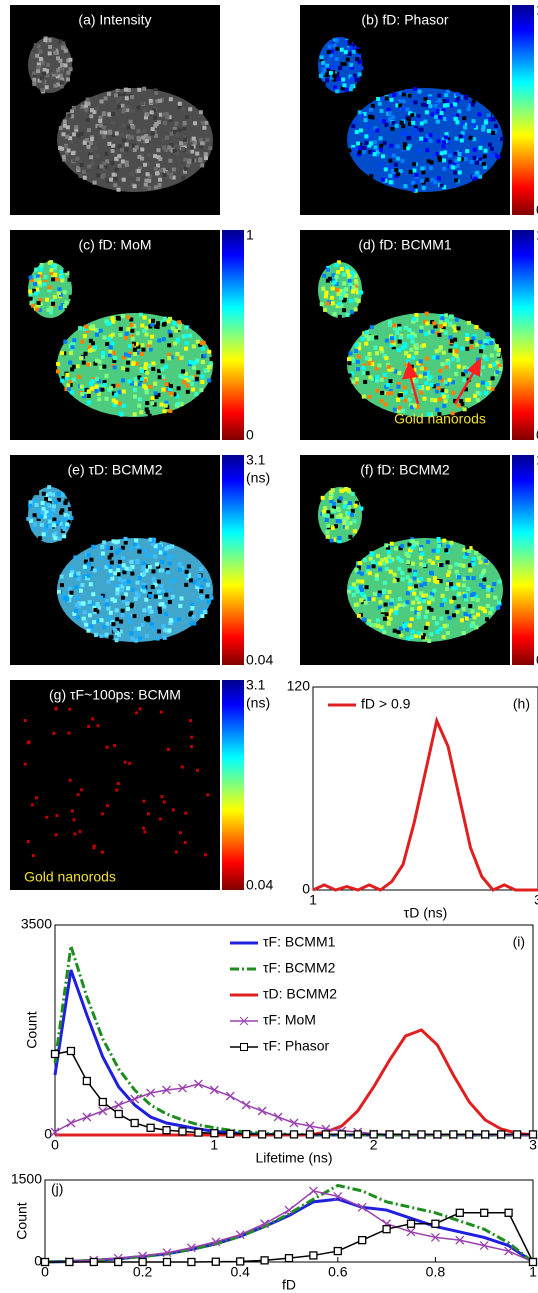 The height and width of the screenshot is (1293, 538). Describe the element at coordinates (57, 1189) in the screenshot. I see `panel-label: (j)` at that location.